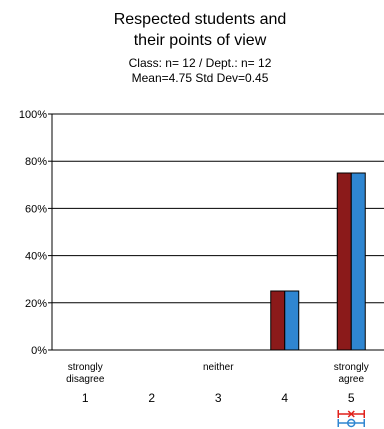 Image resolution: width=384 pixels, height=429 pixels. What do you see at coordinates (85, 379) in the screenshot?
I see `x-category-text-line: disagree` at bounding box center [85, 379].